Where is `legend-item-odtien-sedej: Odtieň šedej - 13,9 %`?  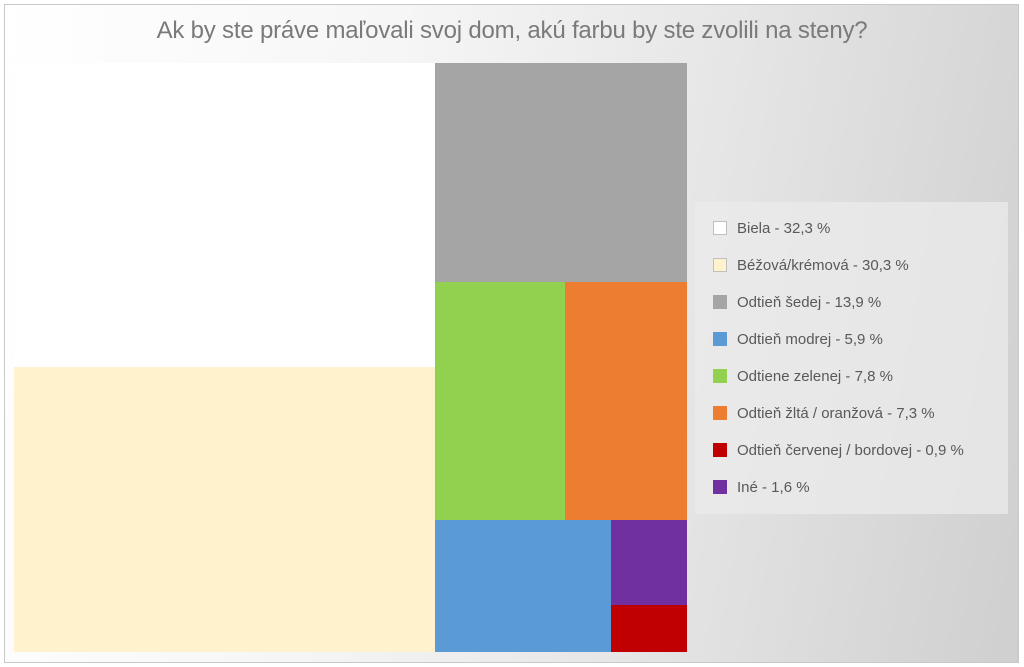 legend-item-odtien-sedej: Odtieň šedej - 13,9 % is located at coordinates (797, 302).